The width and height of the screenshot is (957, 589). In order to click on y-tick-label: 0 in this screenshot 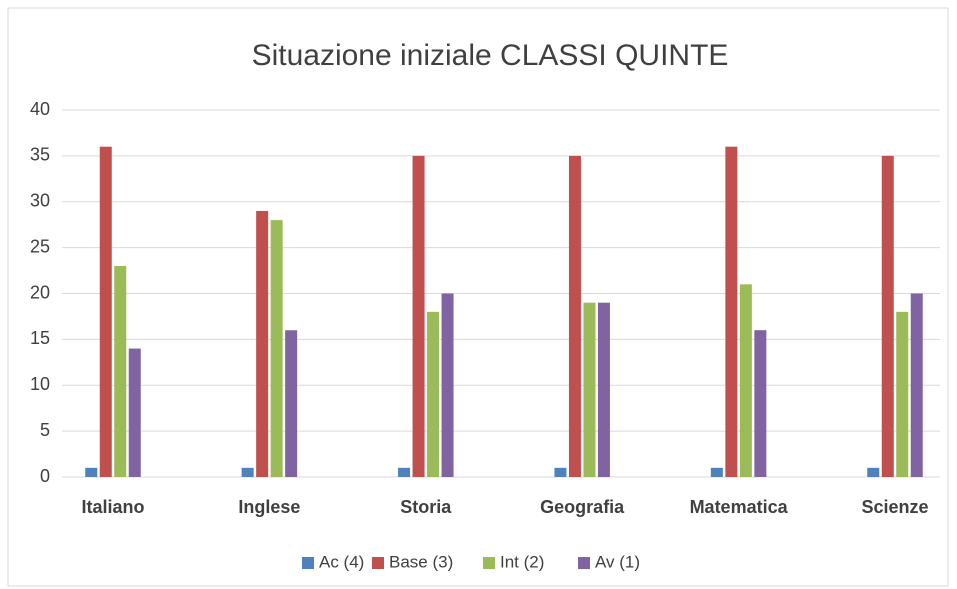, I will do `click(45, 476)`.